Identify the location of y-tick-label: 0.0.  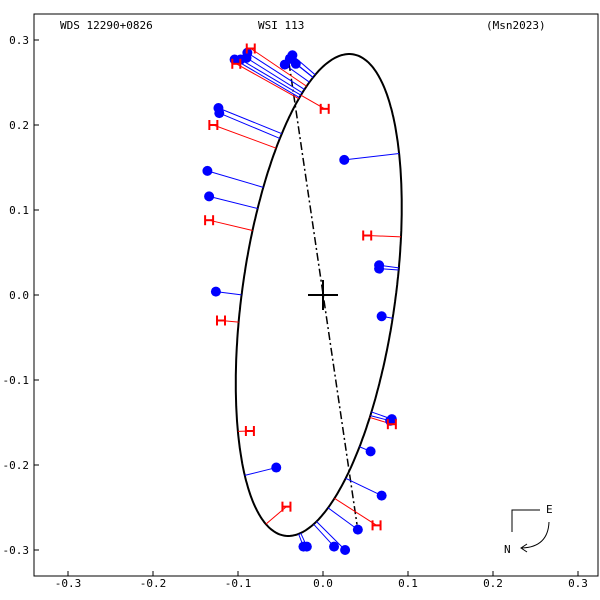
(19, 295).